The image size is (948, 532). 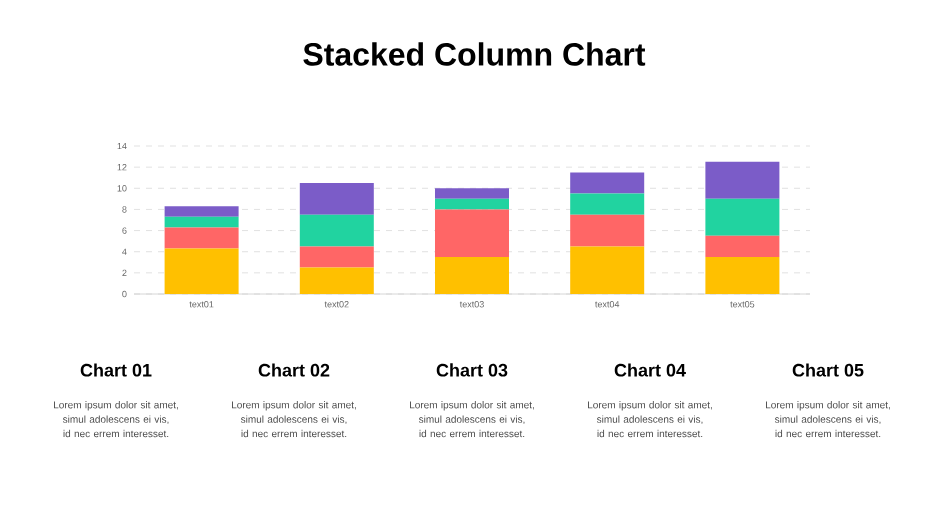 What do you see at coordinates (828, 370) in the screenshot?
I see `caption: Chart 05` at bounding box center [828, 370].